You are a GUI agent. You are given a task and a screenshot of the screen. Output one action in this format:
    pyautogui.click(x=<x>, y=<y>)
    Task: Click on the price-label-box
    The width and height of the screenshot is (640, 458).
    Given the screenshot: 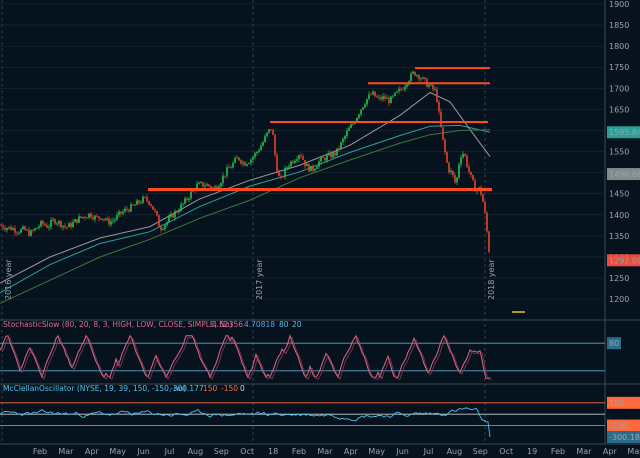 What is the action you would take?
    pyautogui.click(x=623, y=174)
    